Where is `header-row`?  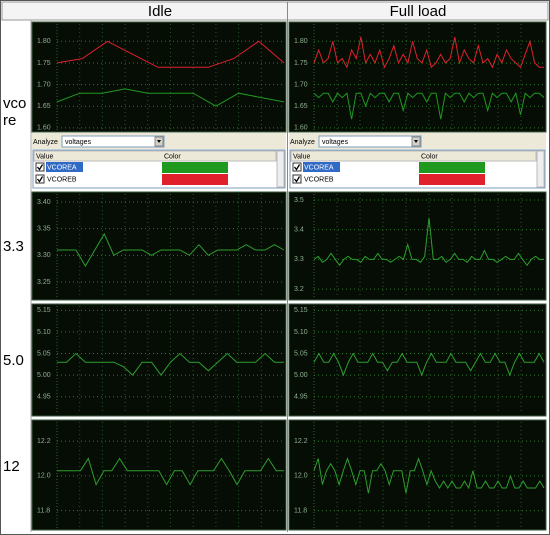 header-row is located at coordinates (275, 11).